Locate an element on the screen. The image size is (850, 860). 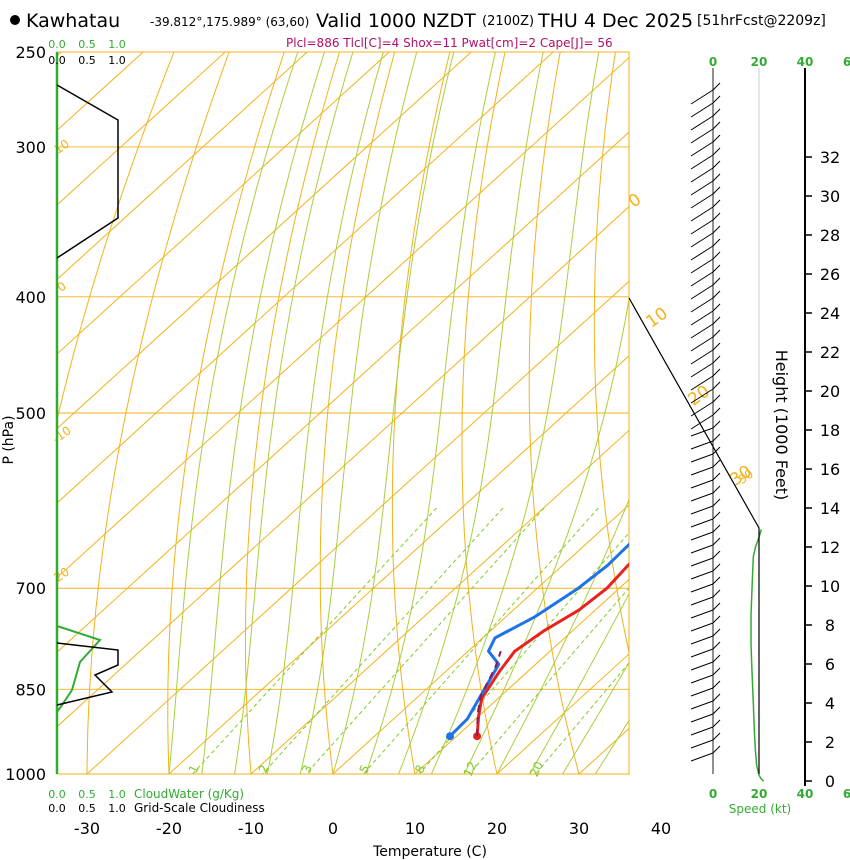
x-tick-label: -20 is located at coordinates (169, 828).